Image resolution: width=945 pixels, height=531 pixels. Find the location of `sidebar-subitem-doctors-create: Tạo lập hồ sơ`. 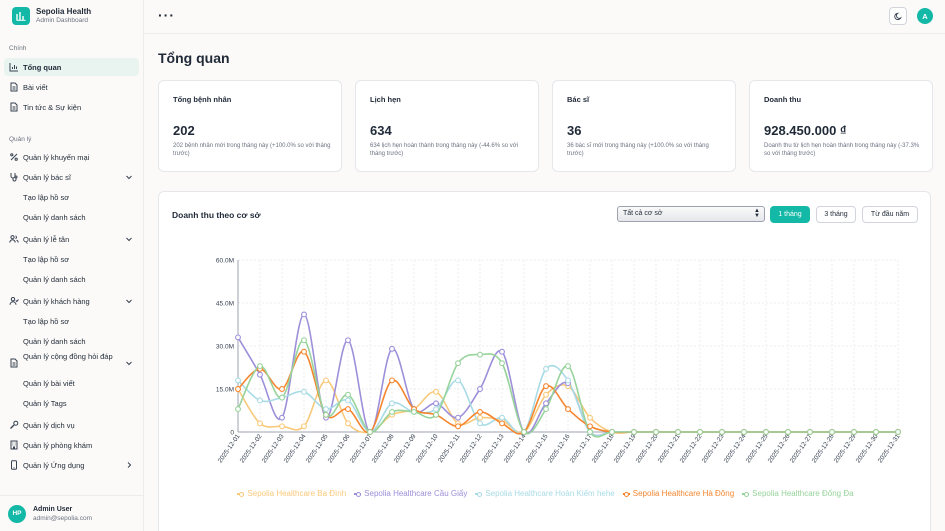

sidebar-subitem-doctors-create: Tạo lập hồ sơ is located at coordinates (46, 197).